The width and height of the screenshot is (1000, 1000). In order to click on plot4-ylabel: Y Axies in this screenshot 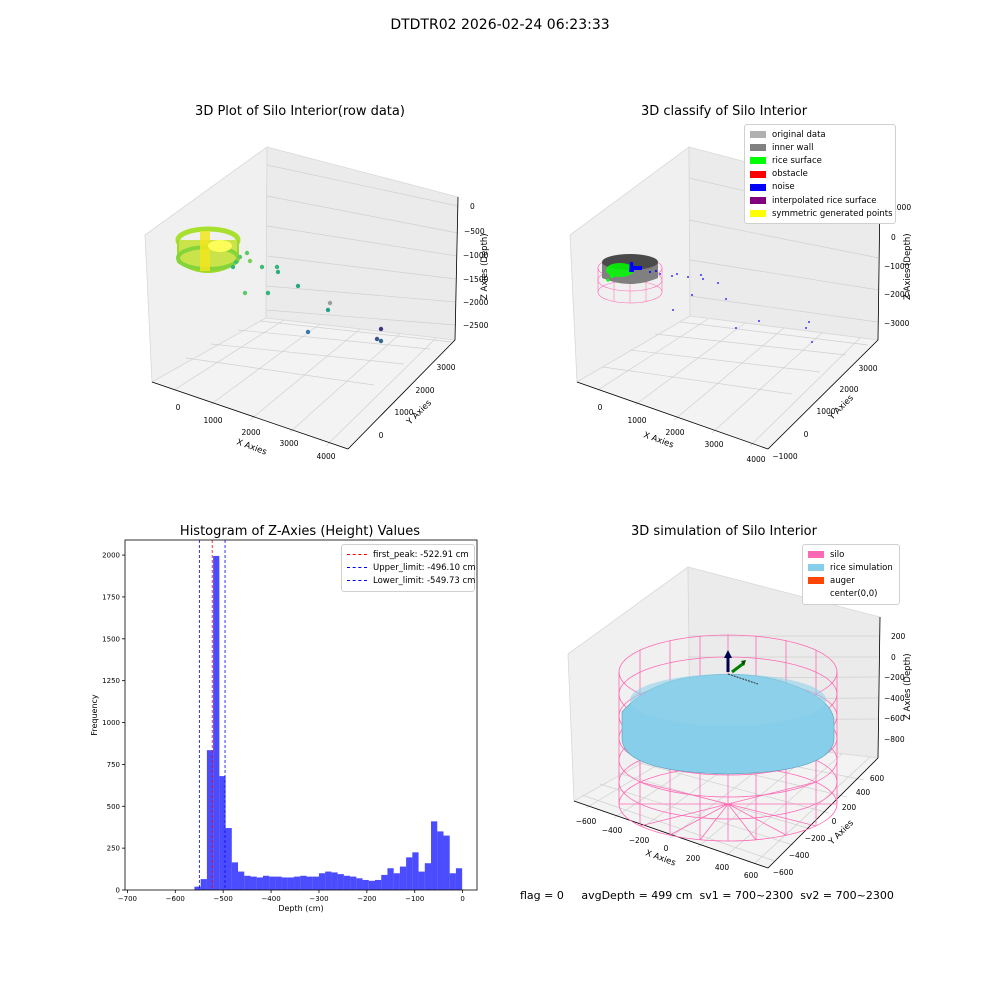, I will do `click(841, 833)`.